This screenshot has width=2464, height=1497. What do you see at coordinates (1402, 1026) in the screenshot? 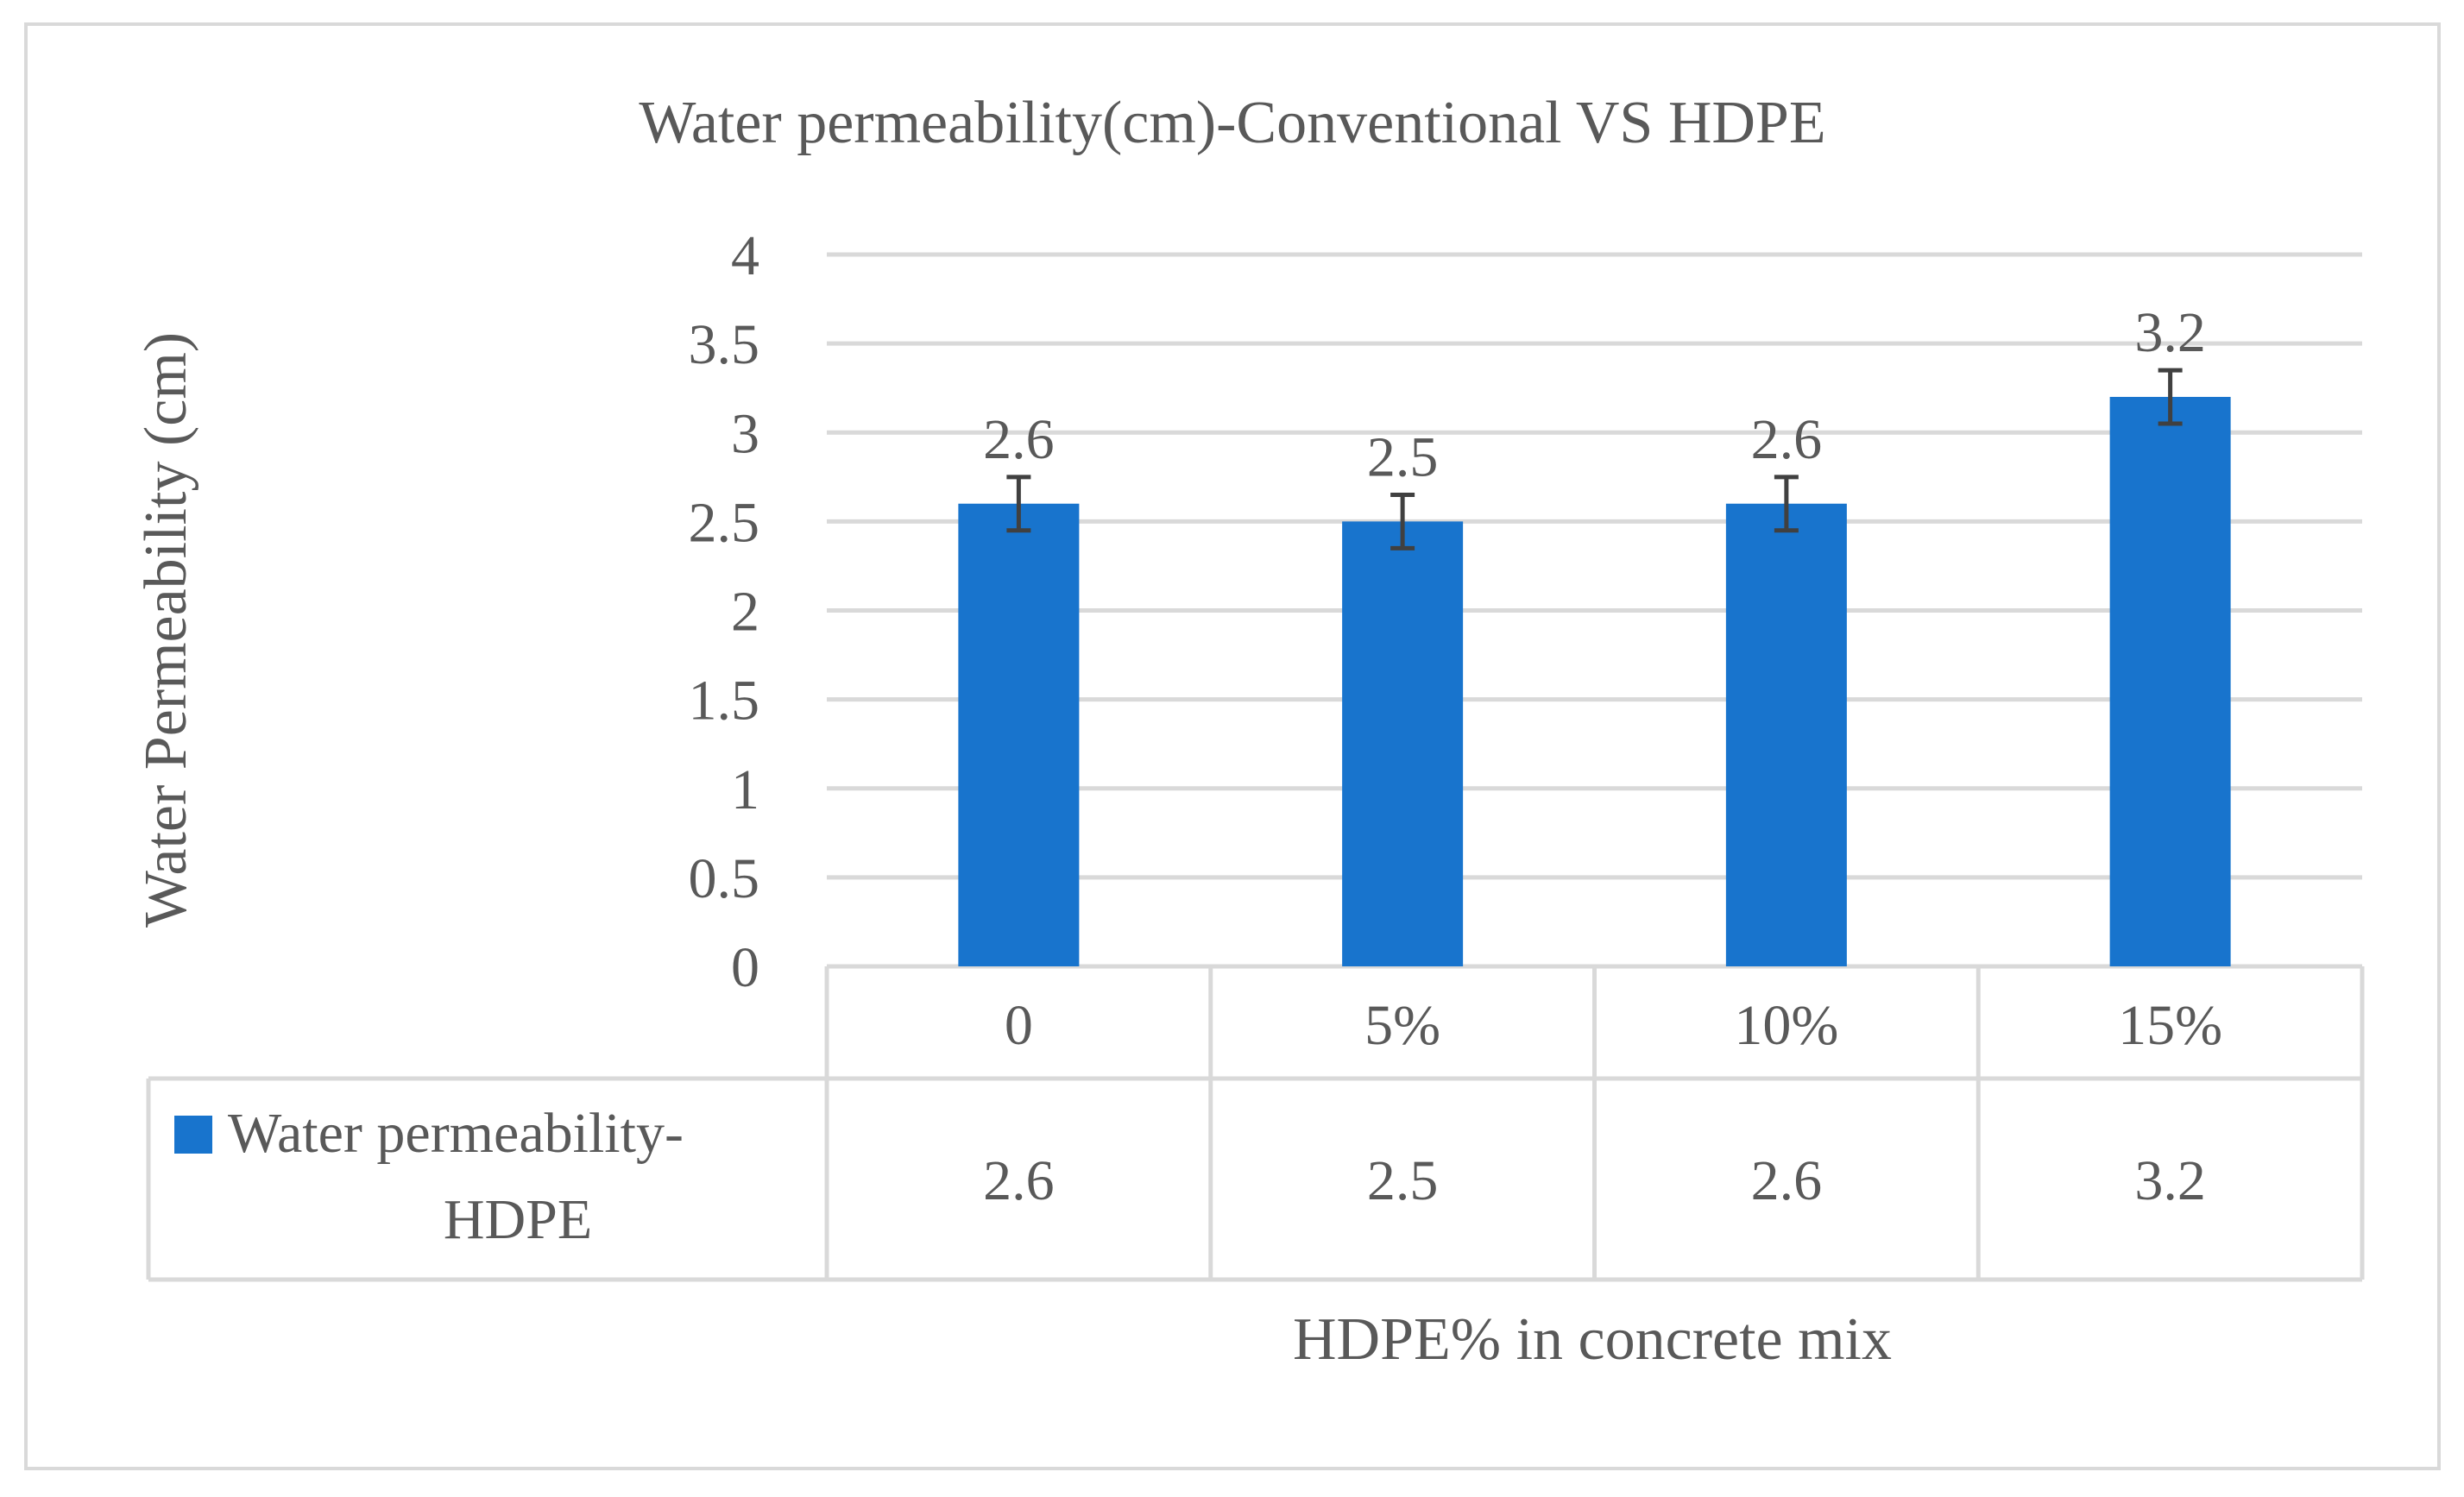
I see `x-category-label: 5%` at bounding box center [1402, 1026].